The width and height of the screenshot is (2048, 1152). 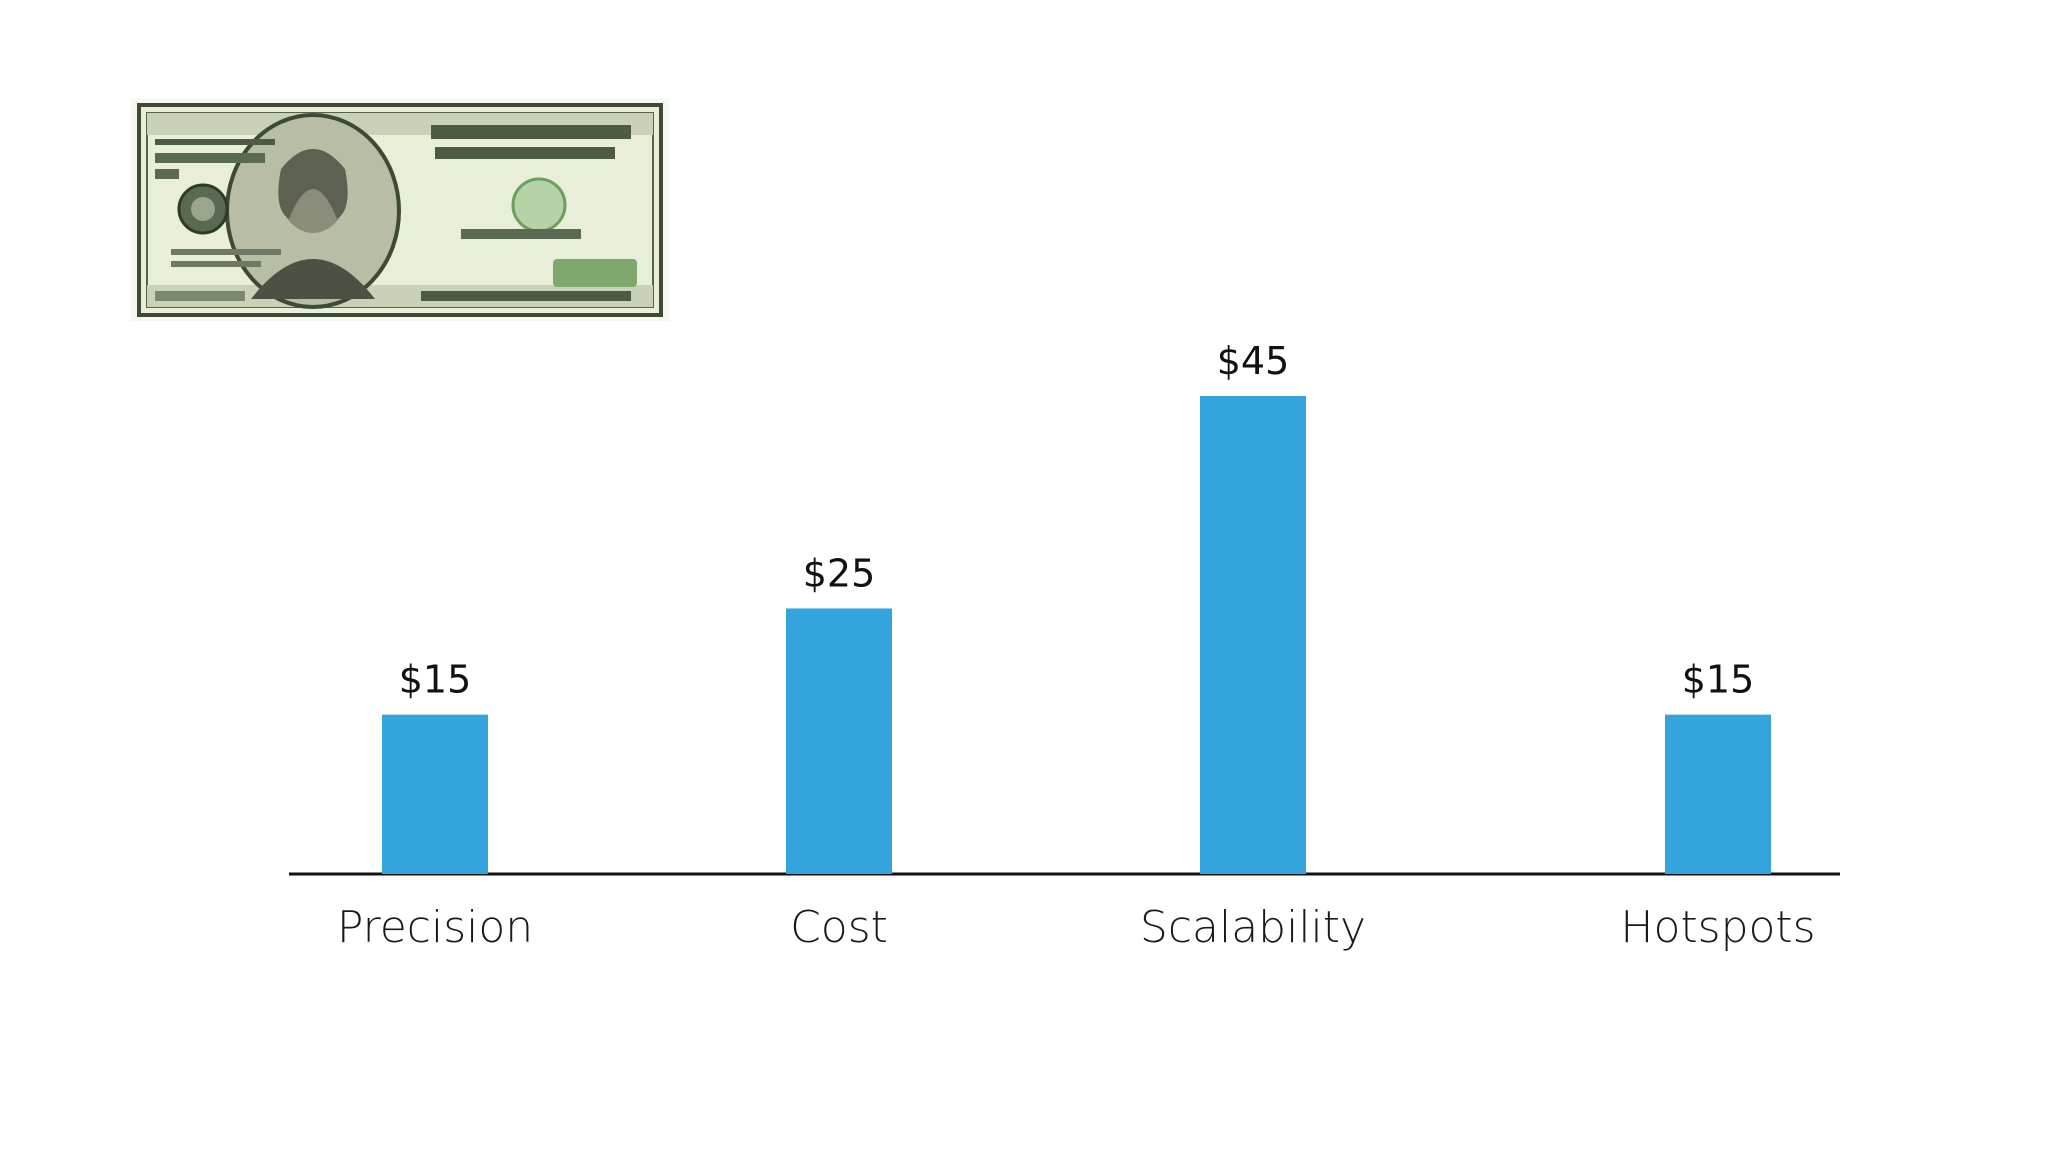 What do you see at coordinates (1717, 927) in the screenshot?
I see `category-label-hotspots: Hotspots` at bounding box center [1717, 927].